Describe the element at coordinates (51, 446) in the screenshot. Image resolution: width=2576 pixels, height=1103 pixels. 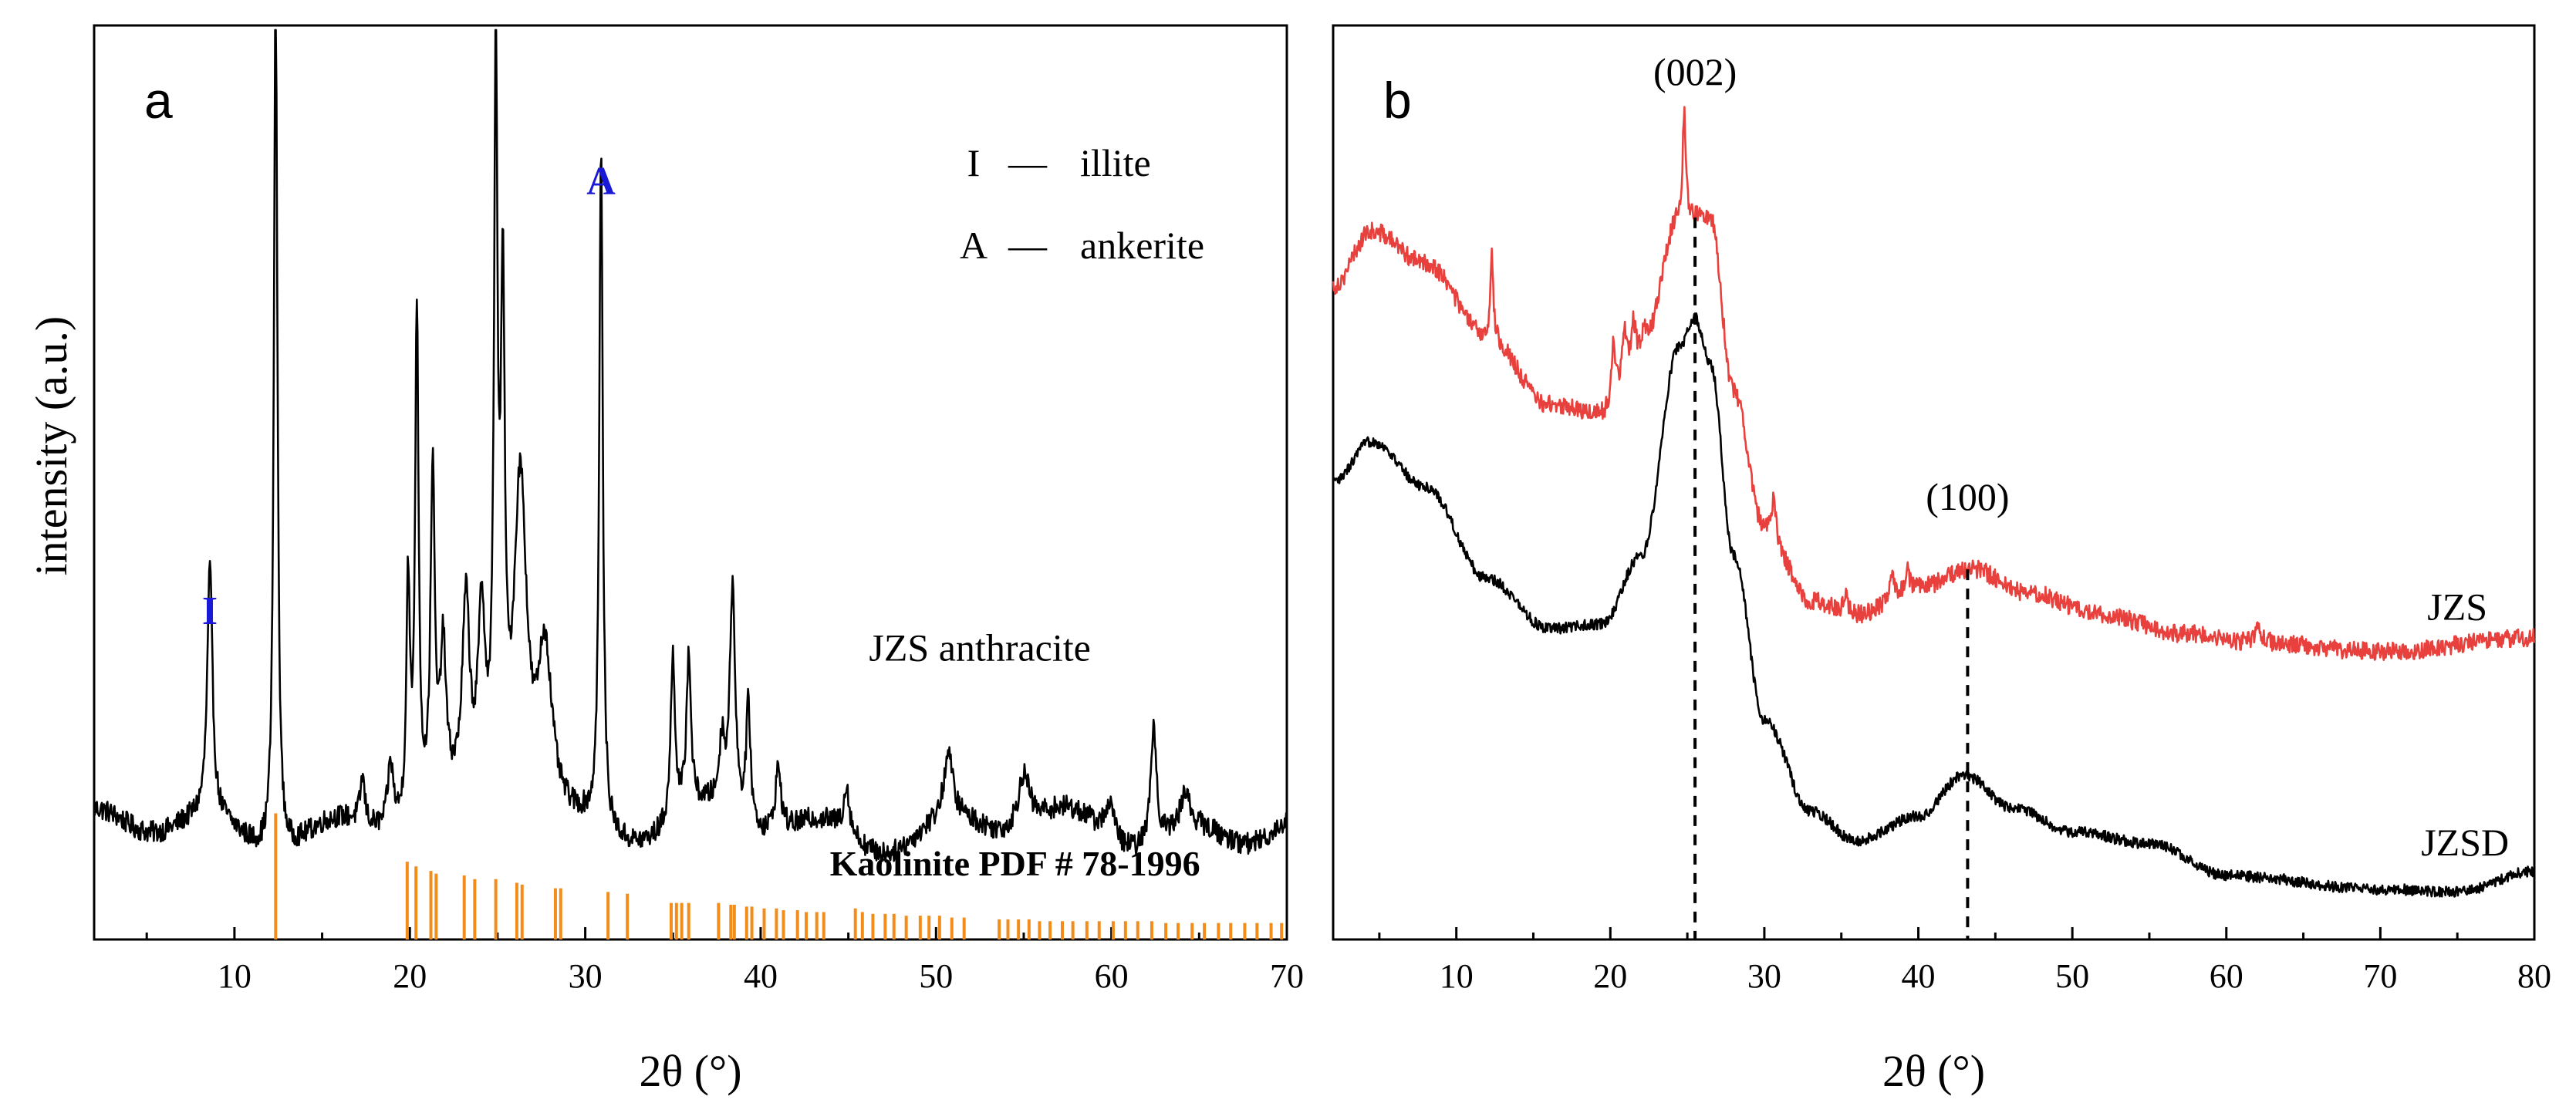
I see `y-axis-label: intensity (a.u.)` at that location.